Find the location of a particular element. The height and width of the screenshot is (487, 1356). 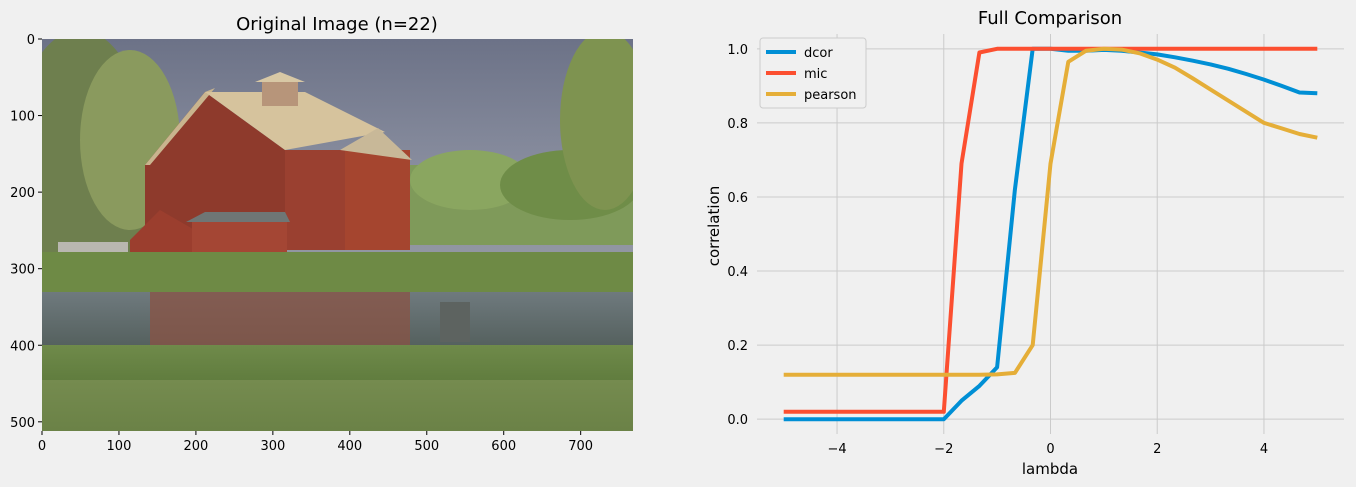

x-tick-label: 2 is located at coordinates (1157, 449).